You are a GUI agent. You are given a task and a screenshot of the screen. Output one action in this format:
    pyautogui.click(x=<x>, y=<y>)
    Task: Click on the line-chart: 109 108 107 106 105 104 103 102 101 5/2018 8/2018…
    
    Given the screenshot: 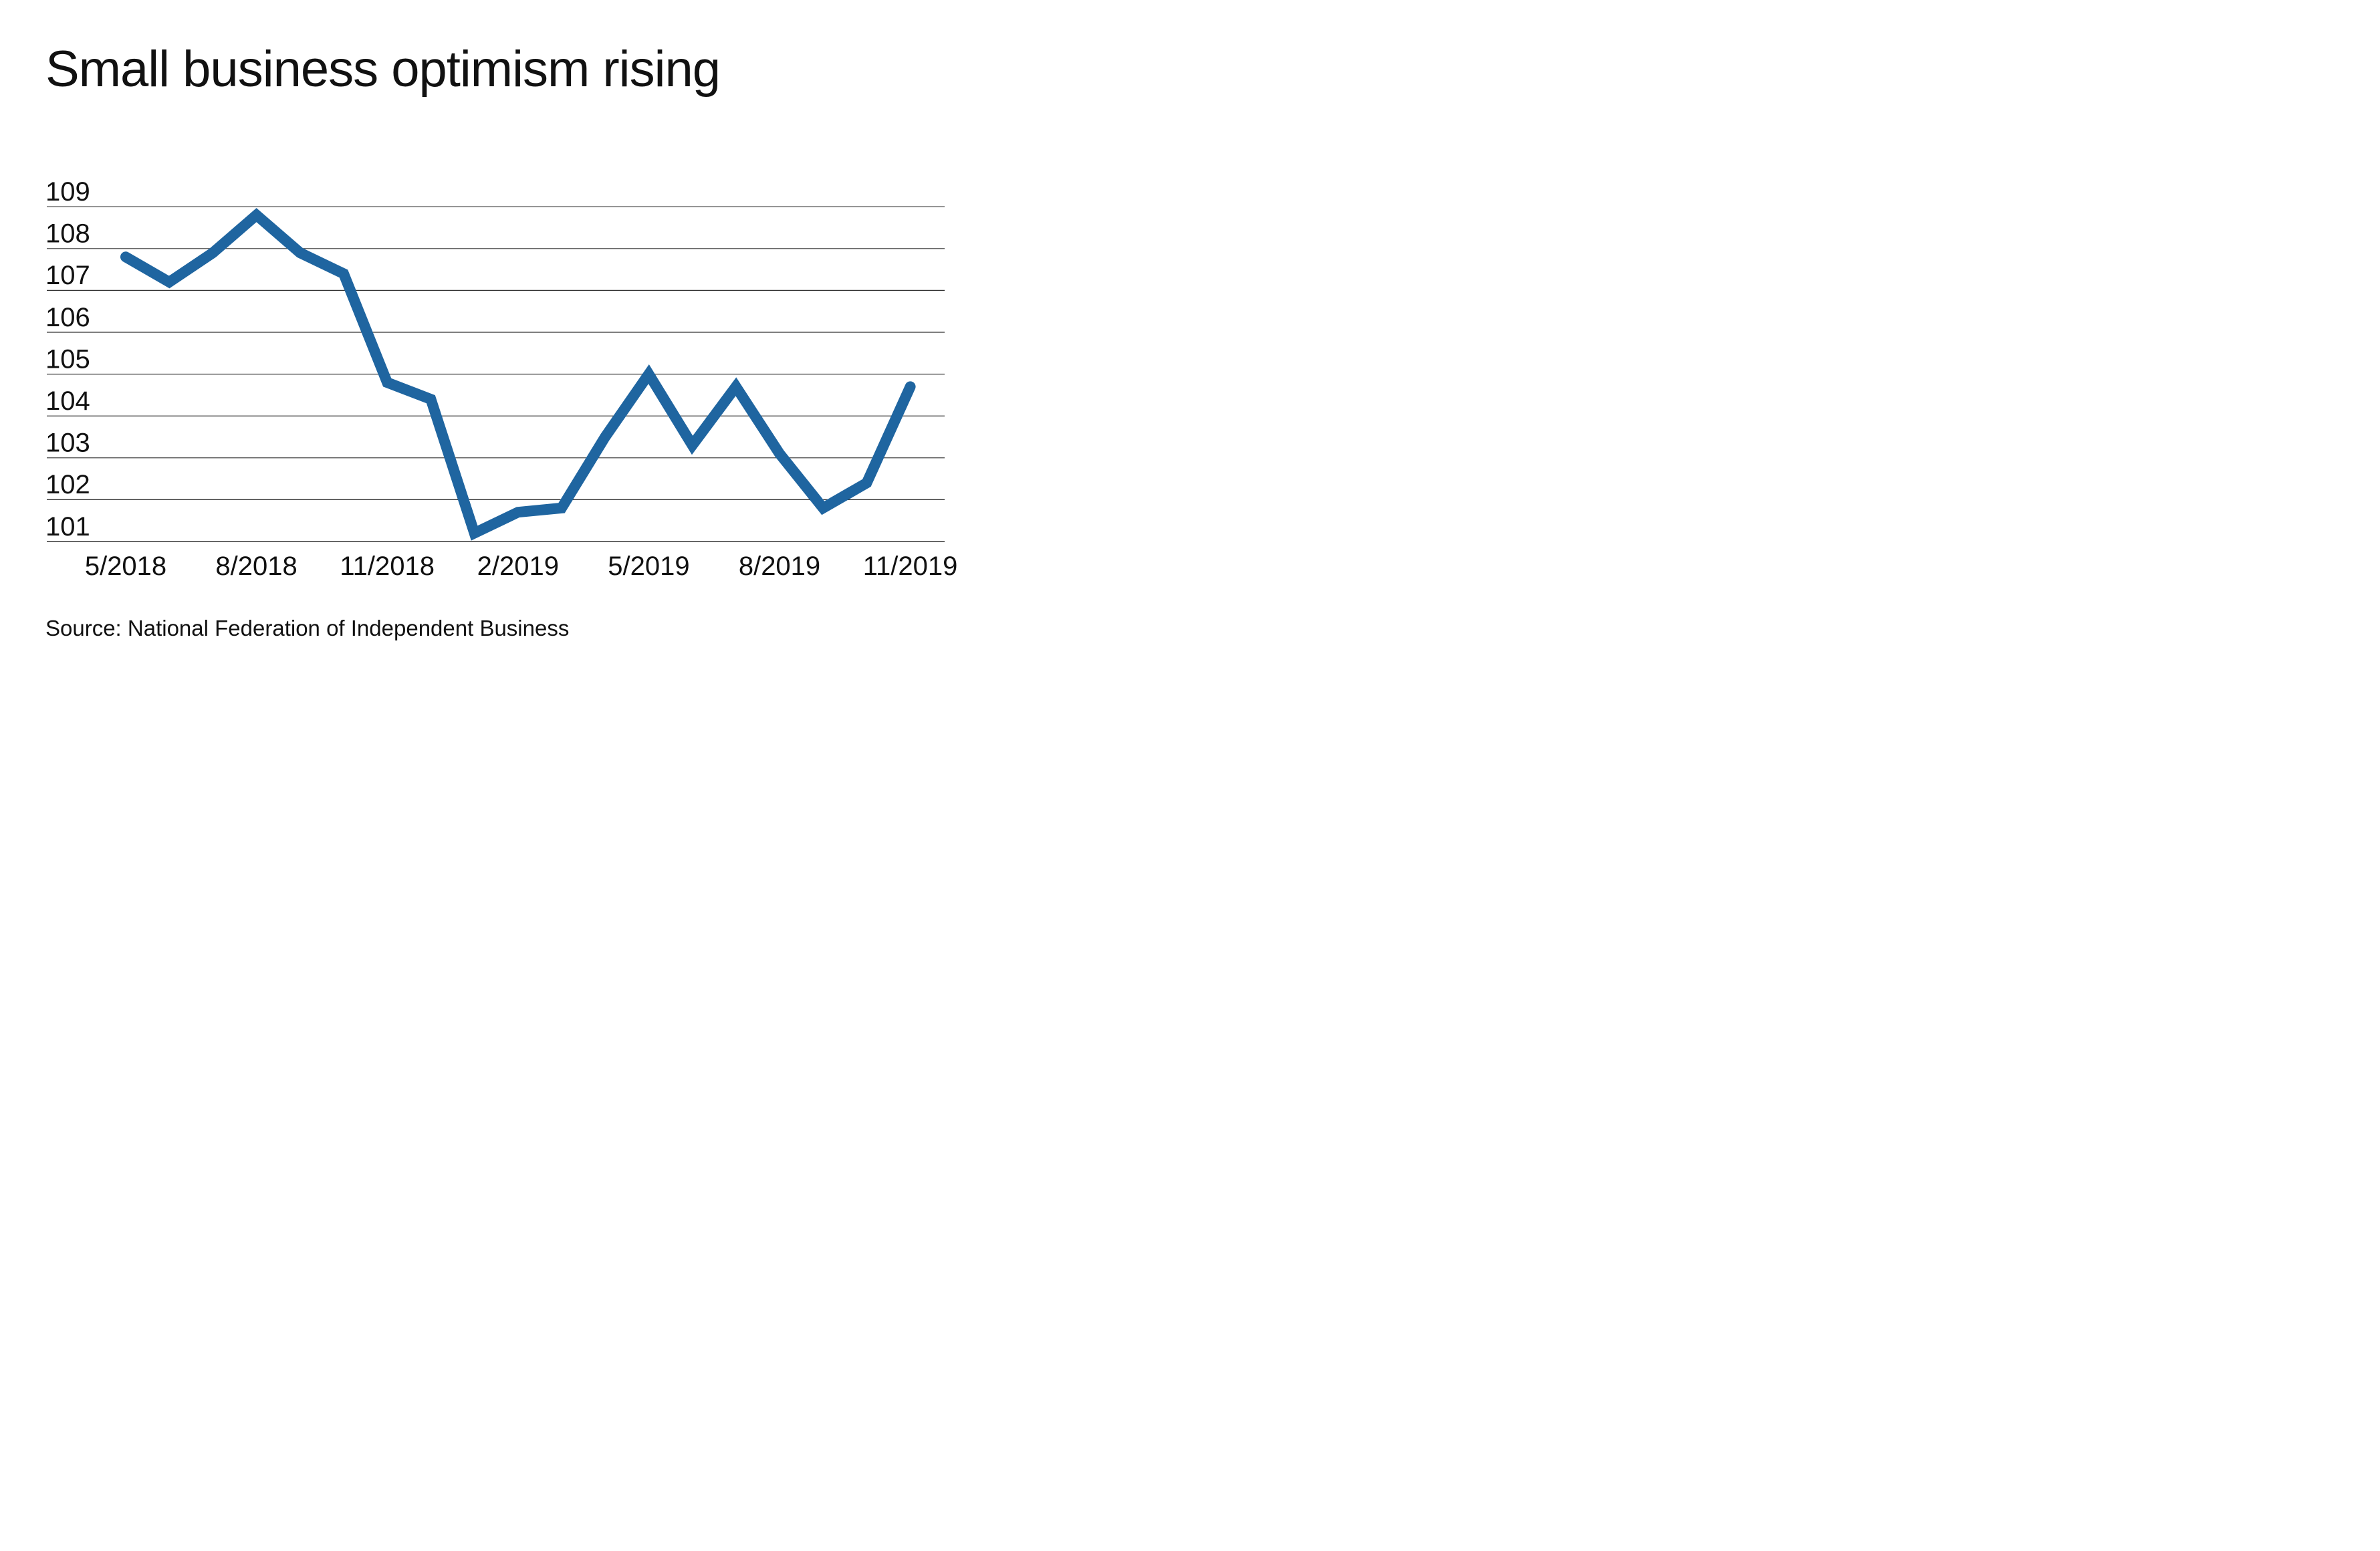 What is the action you would take?
    pyautogui.click(x=501, y=379)
    